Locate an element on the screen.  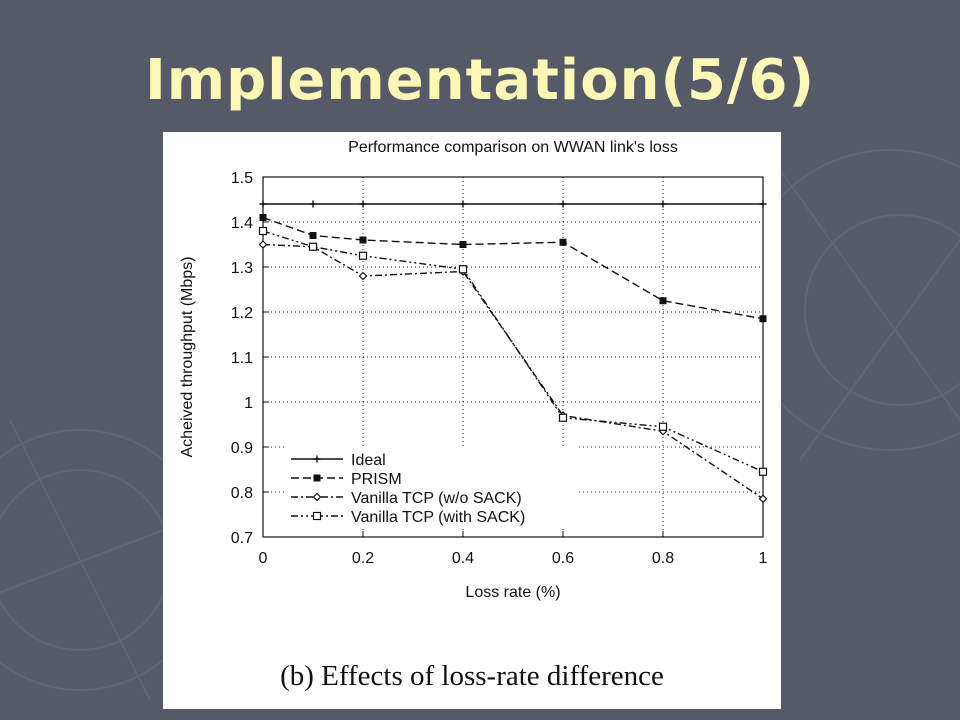
x-axis-label: Loss rate (%) is located at coordinates (512, 592).